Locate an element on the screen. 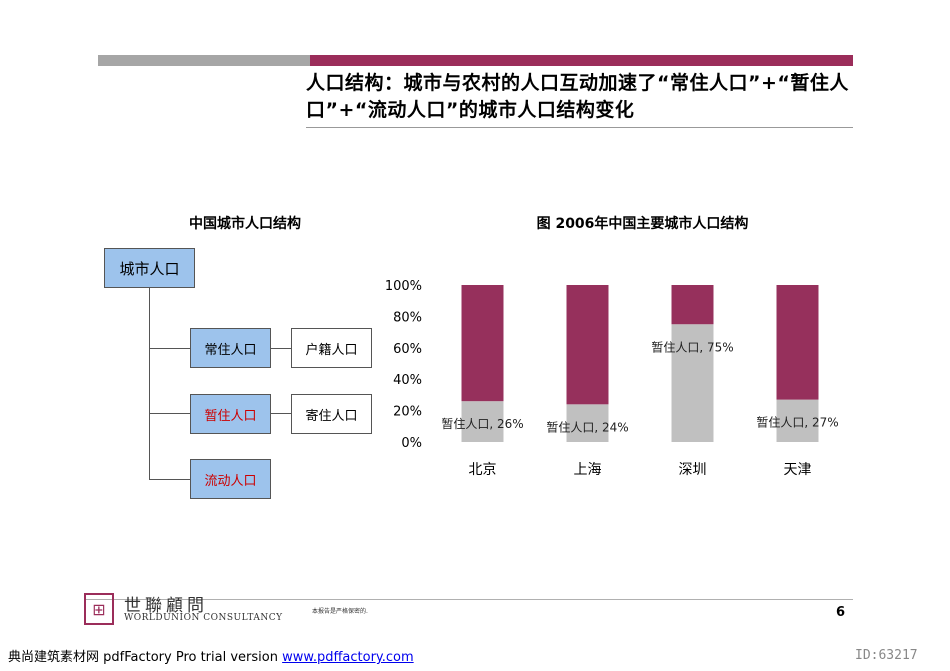 This screenshot has width=950, height=671. node-label: 常住人口 is located at coordinates (230, 350).